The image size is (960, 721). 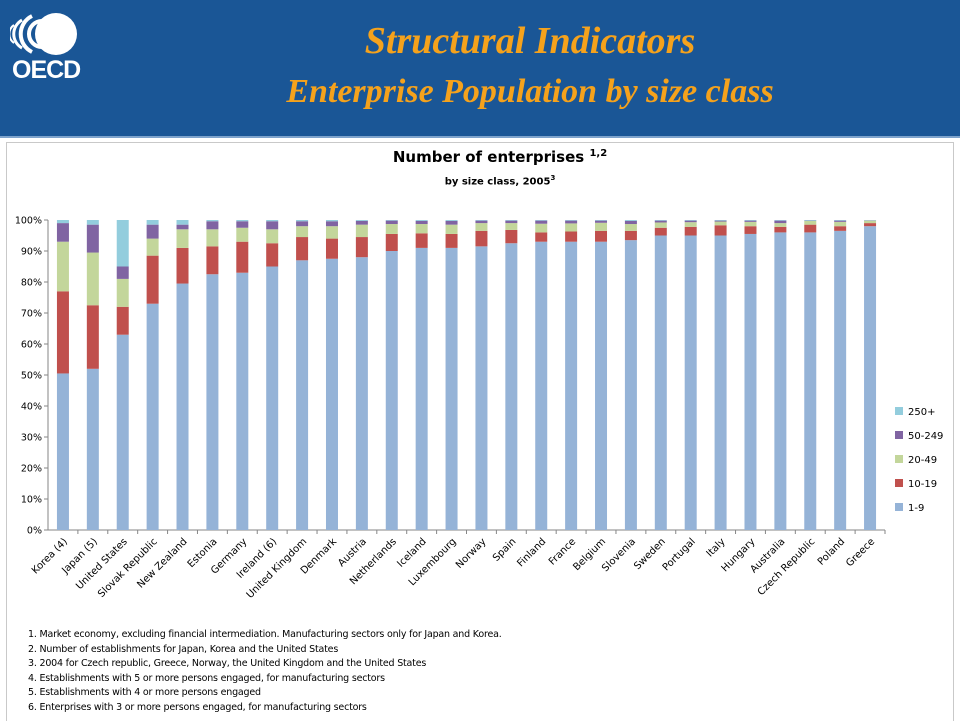 I want to click on legend-label: 1-9, so click(x=916, y=508).